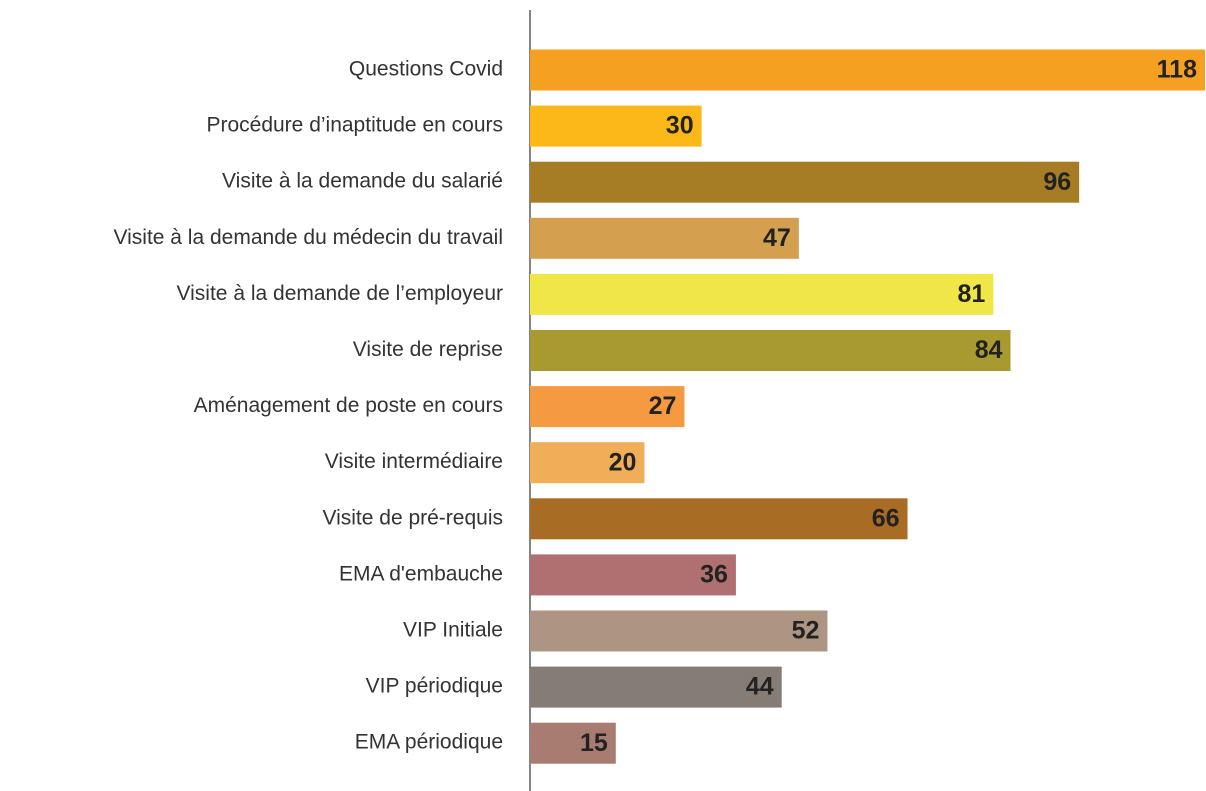 Image resolution: width=1206 pixels, height=791 pixels. I want to click on value-label: 52, so click(806, 631).